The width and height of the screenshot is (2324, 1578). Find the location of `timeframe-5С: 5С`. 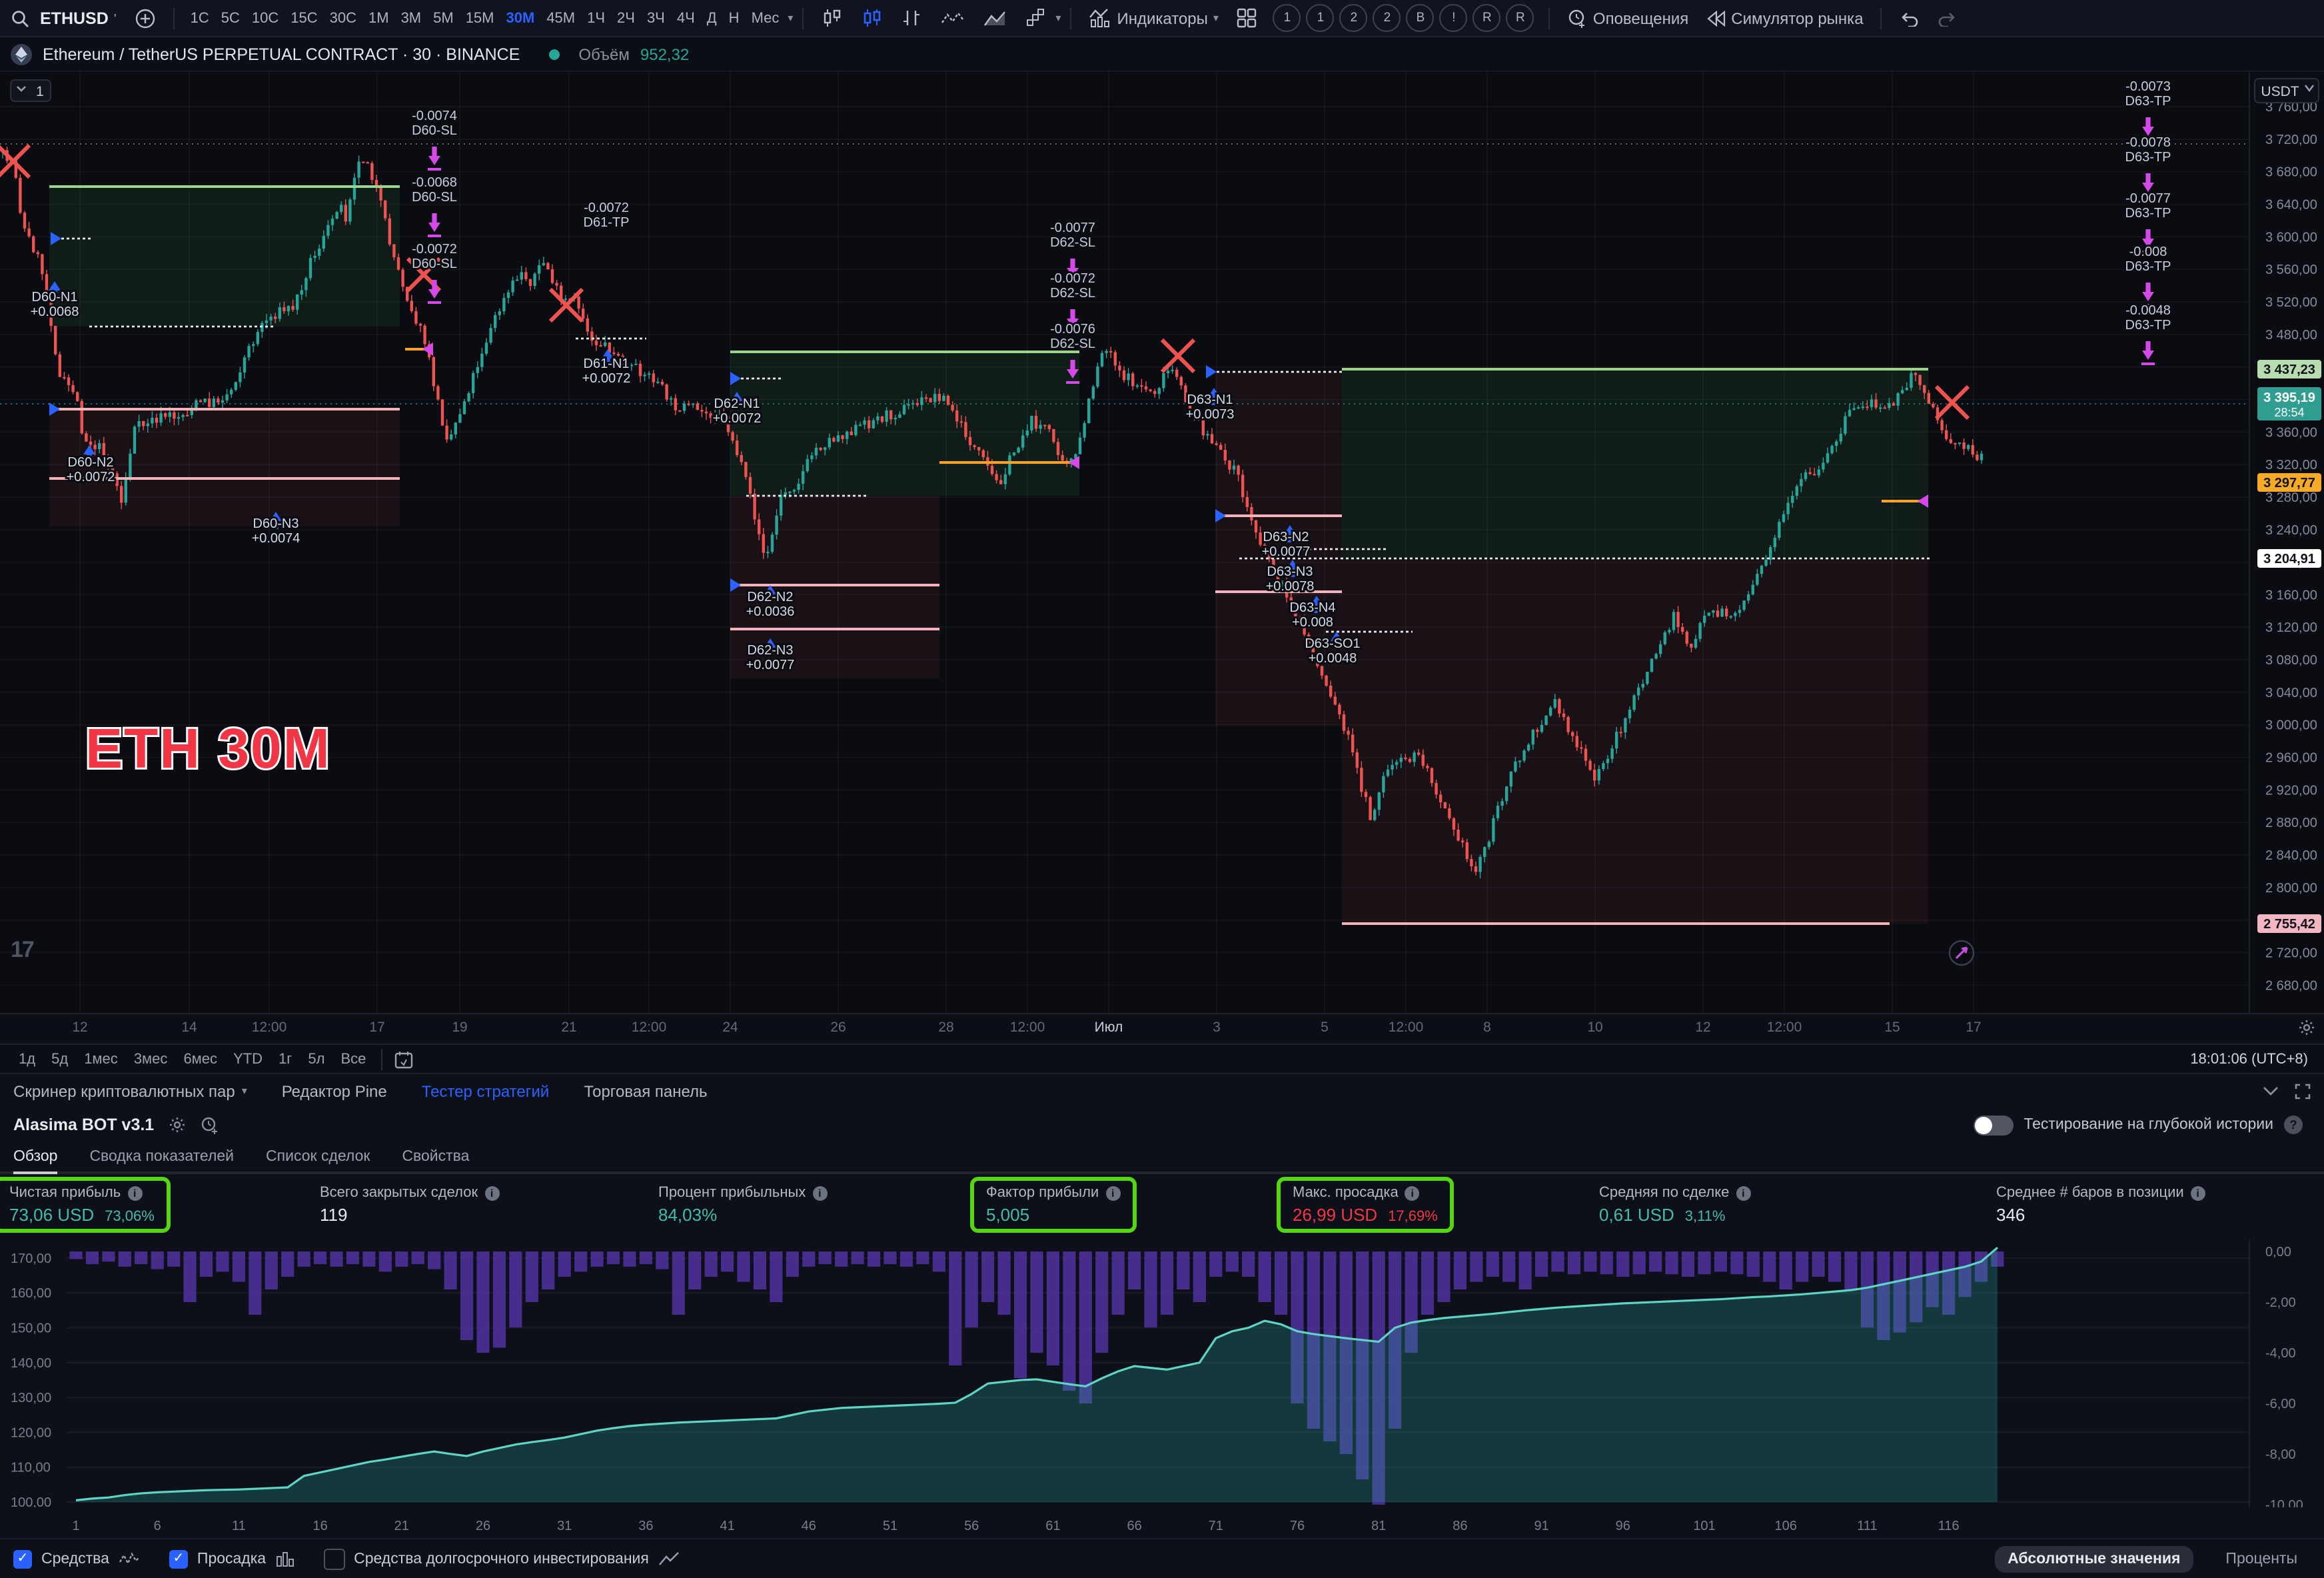

timeframe-5С: 5С is located at coordinates (230, 18).